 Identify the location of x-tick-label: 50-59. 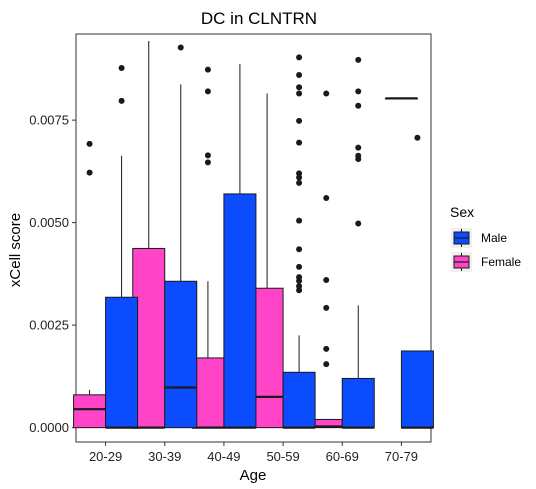
(282, 456).